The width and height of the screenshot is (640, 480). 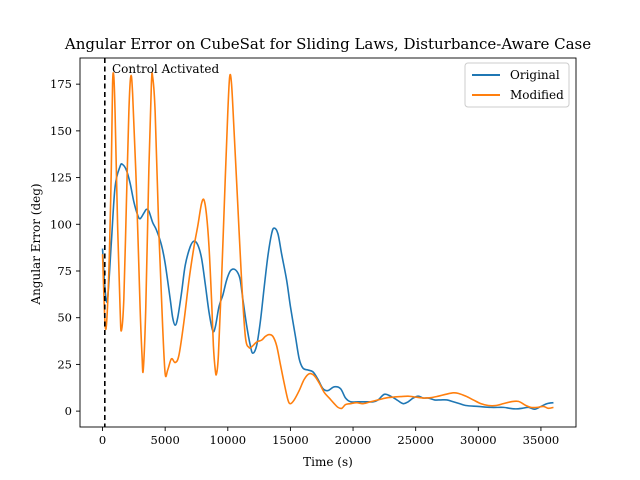 What do you see at coordinates (68, 411) in the screenshot?
I see `y-tick-label: 0` at bounding box center [68, 411].